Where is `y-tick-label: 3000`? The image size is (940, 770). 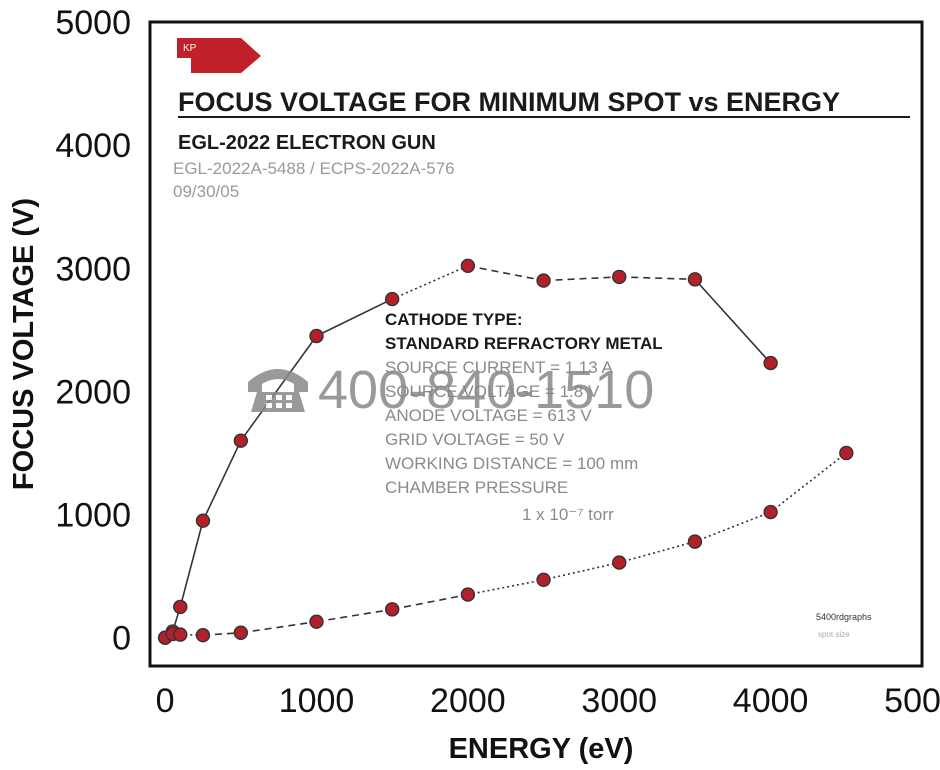 y-tick-label: 3000 is located at coordinates (93, 269).